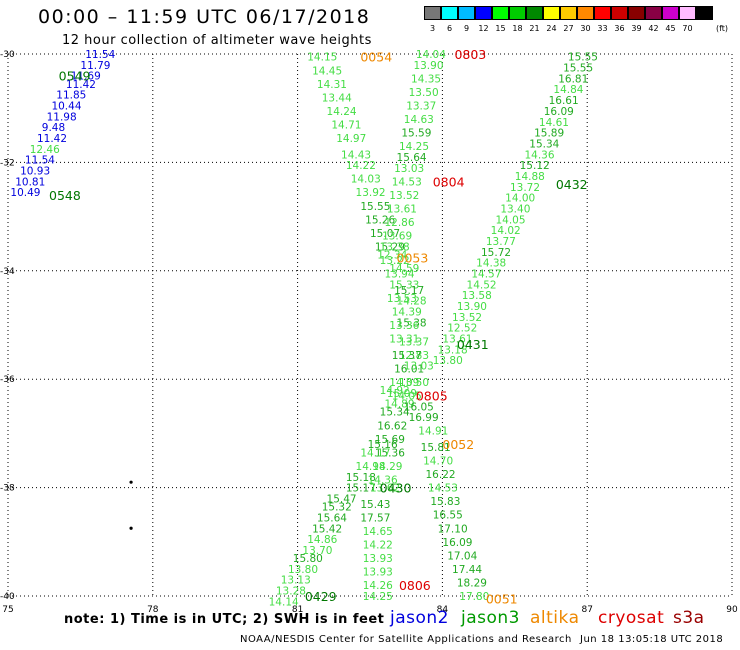 This screenshot has height=650, width=740. I want to click on wave-height-value: 13.36, so click(404, 326).